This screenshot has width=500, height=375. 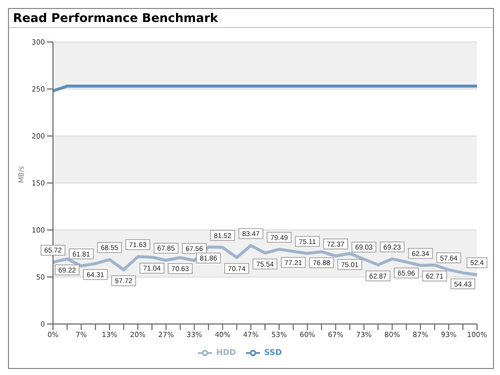 What do you see at coordinates (273, 353) in the screenshot?
I see `legend-label: SSD` at bounding box center [273, 353].